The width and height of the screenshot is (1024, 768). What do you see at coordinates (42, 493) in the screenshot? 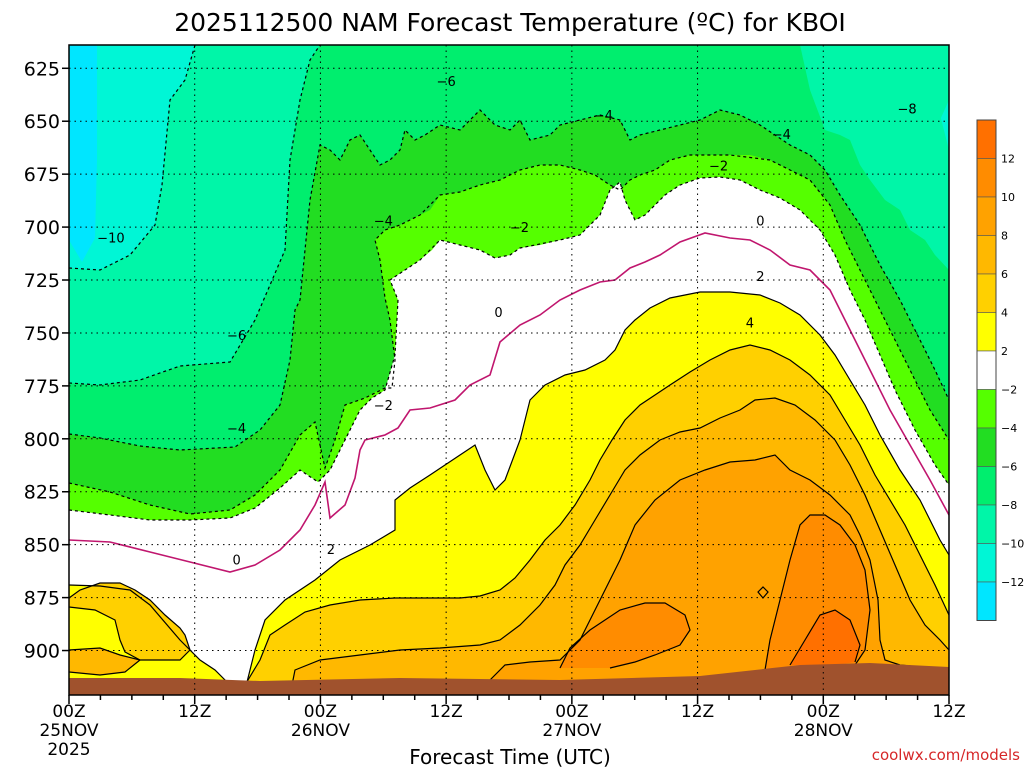
I see `y-tick-label: 825` at bounding box center [42, 493].